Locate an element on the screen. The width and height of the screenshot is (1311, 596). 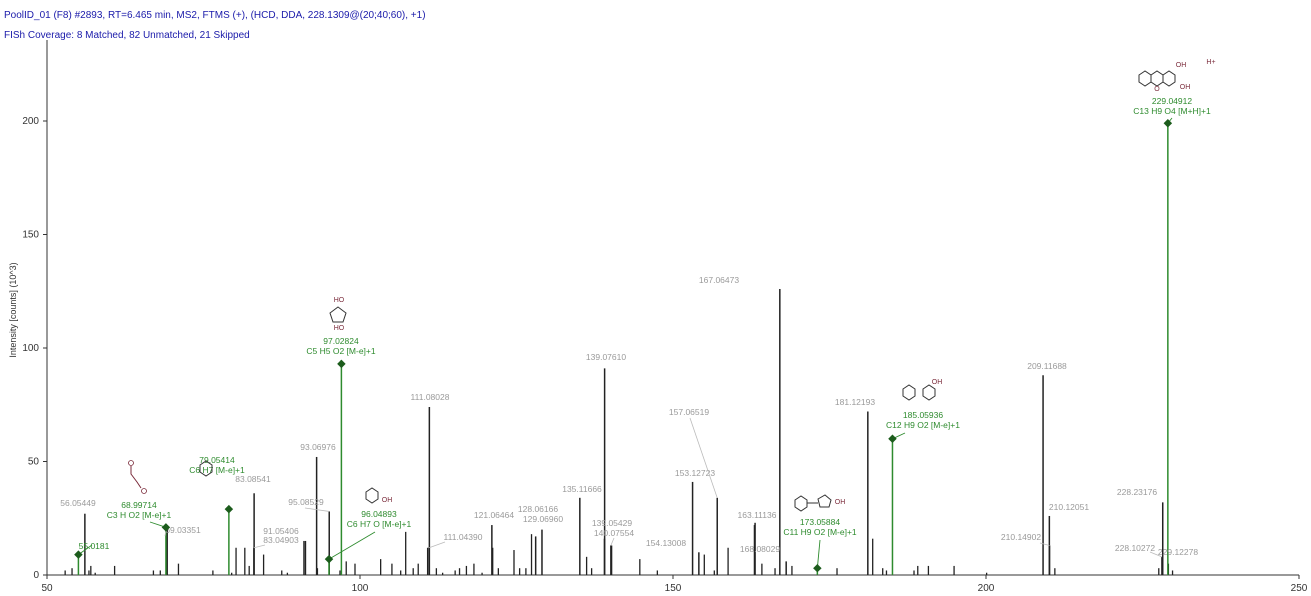
matched-mz-label: 229.04912 is located at coordinates (1172, 101).